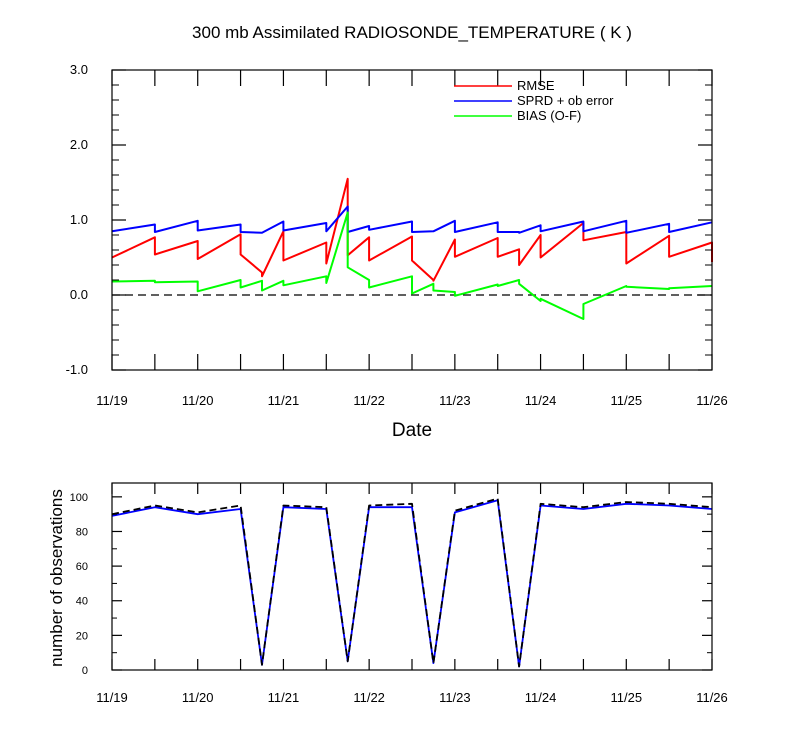  Describe the element at coordinates (79, 144) in the screenshot. I see `top-y-tick-label: 2.0` at that location.